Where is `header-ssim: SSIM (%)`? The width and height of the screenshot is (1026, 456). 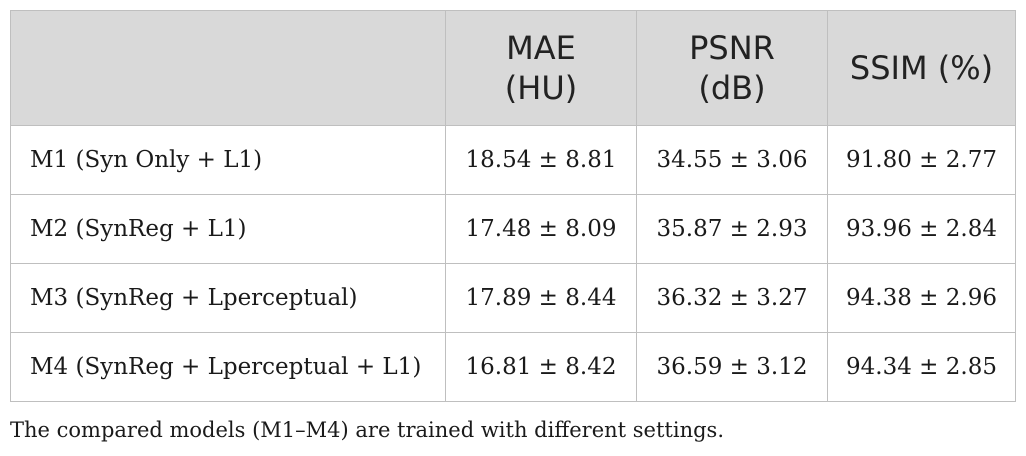 header-ssim: SSIM (%) is located at coordinates (921, 68).